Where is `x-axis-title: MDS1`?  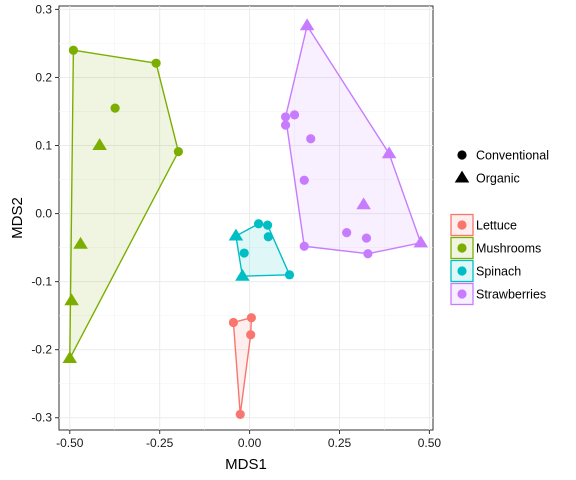 x-axis-title: MDS1 is located at coordinates (246, 464).